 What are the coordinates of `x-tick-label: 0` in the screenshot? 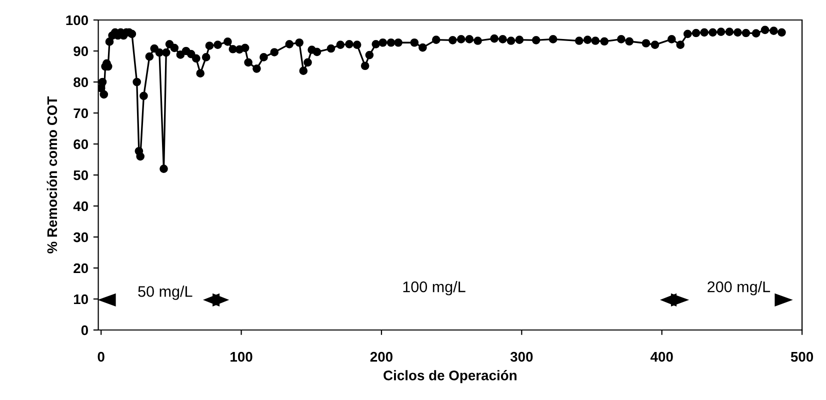 It's located at (101, 357).